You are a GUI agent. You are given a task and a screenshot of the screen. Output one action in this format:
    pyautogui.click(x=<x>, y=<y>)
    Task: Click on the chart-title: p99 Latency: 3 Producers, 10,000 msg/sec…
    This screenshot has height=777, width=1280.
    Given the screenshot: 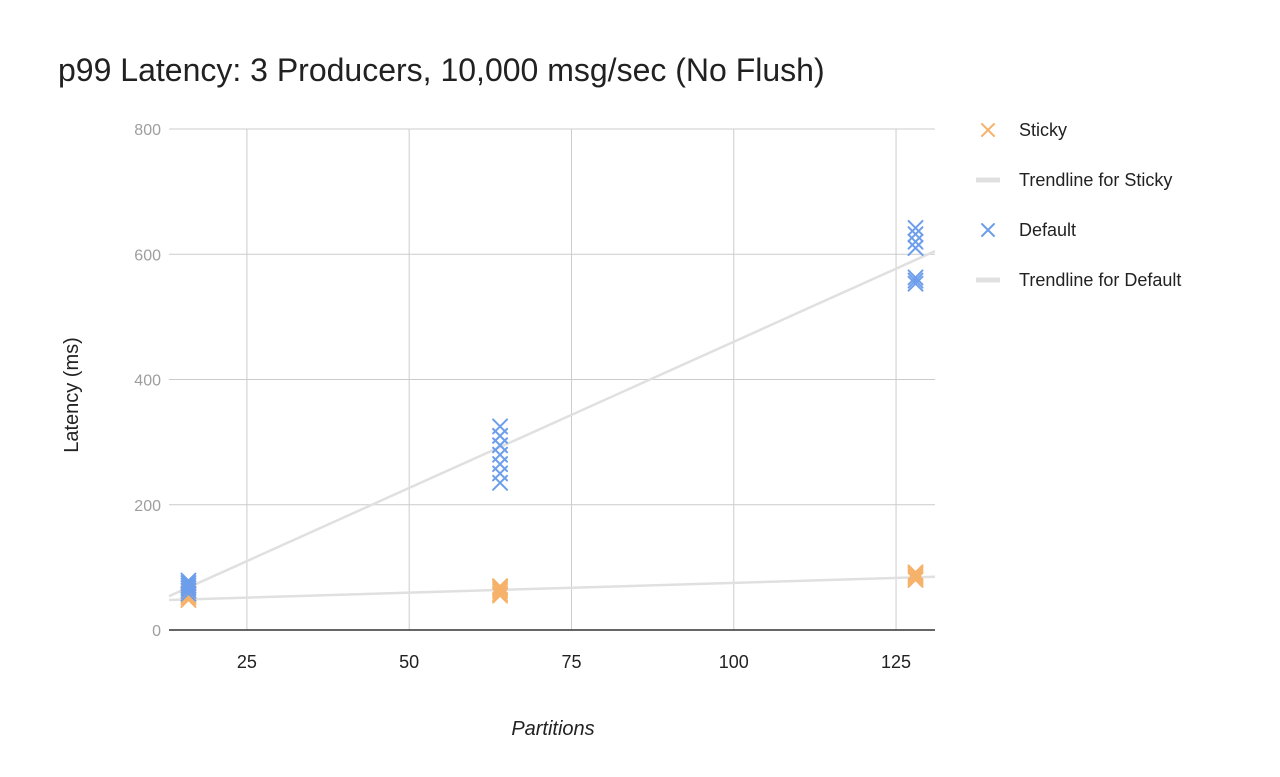 What is the action you would take?
    pyautogui.click(x=441, y=70)
    